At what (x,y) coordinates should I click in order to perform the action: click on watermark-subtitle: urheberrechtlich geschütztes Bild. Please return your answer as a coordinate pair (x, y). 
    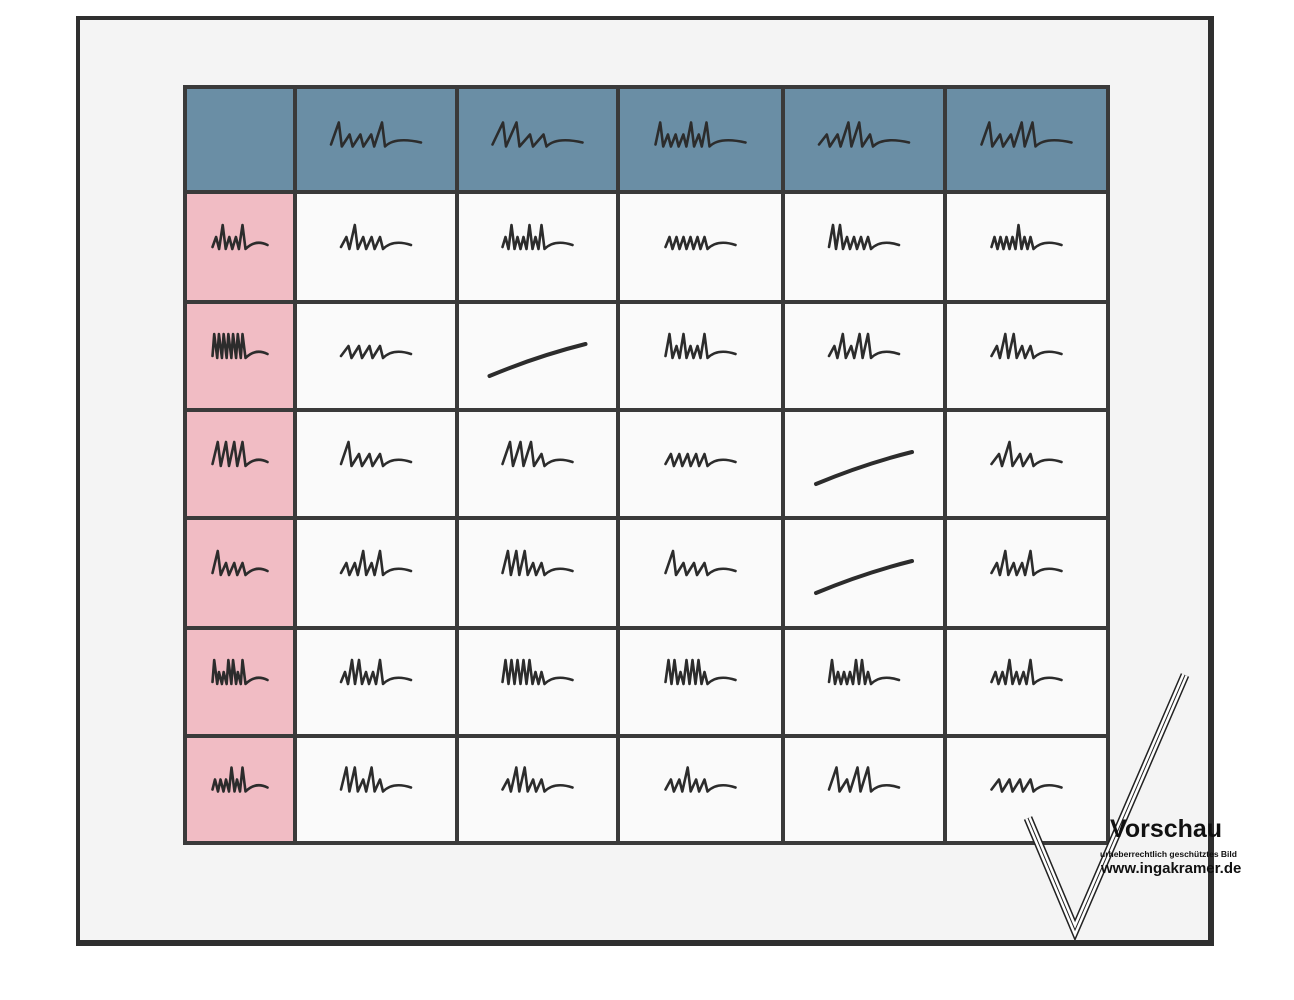
    Looking at the image, I should click on (1168, 854).